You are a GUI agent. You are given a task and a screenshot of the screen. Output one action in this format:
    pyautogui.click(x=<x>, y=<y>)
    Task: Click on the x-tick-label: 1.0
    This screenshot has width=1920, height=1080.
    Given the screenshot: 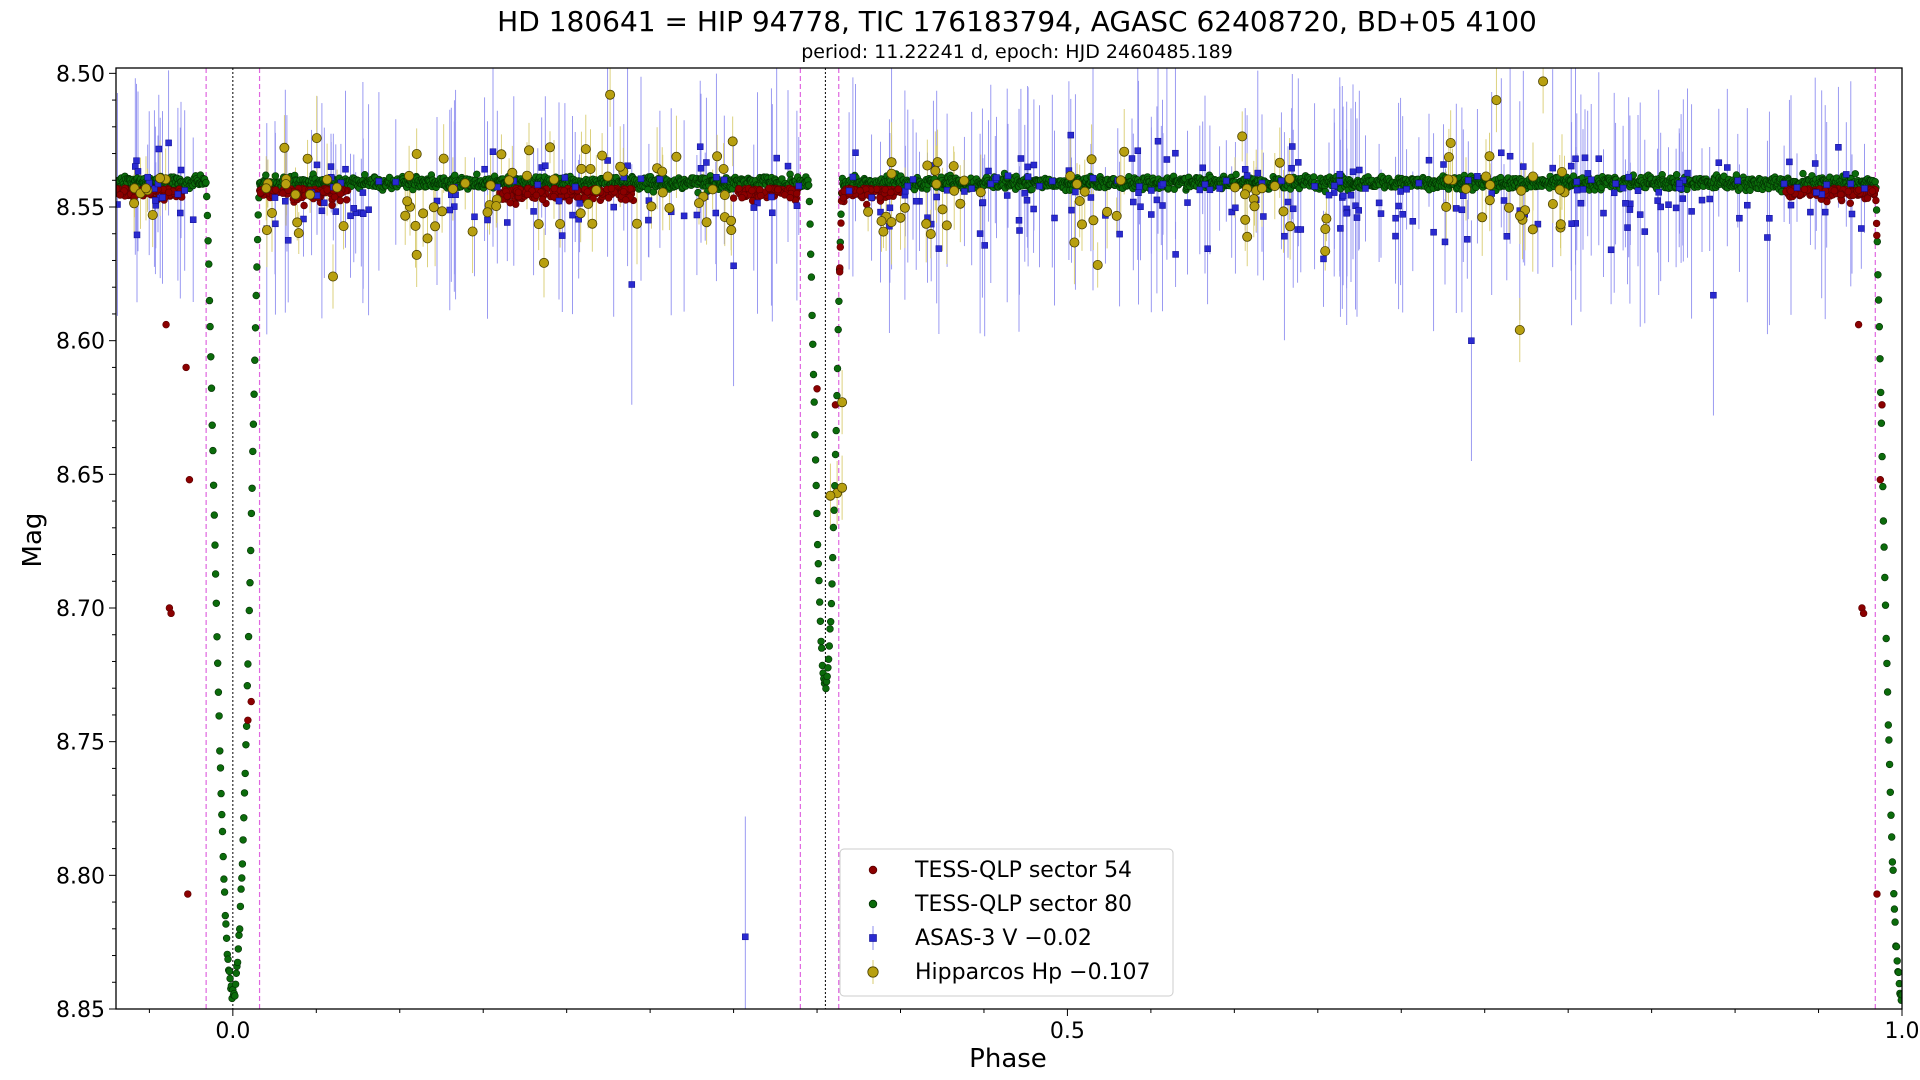 What is the action you would take?
    pyautogui.click(x=1902, y=1031)
    